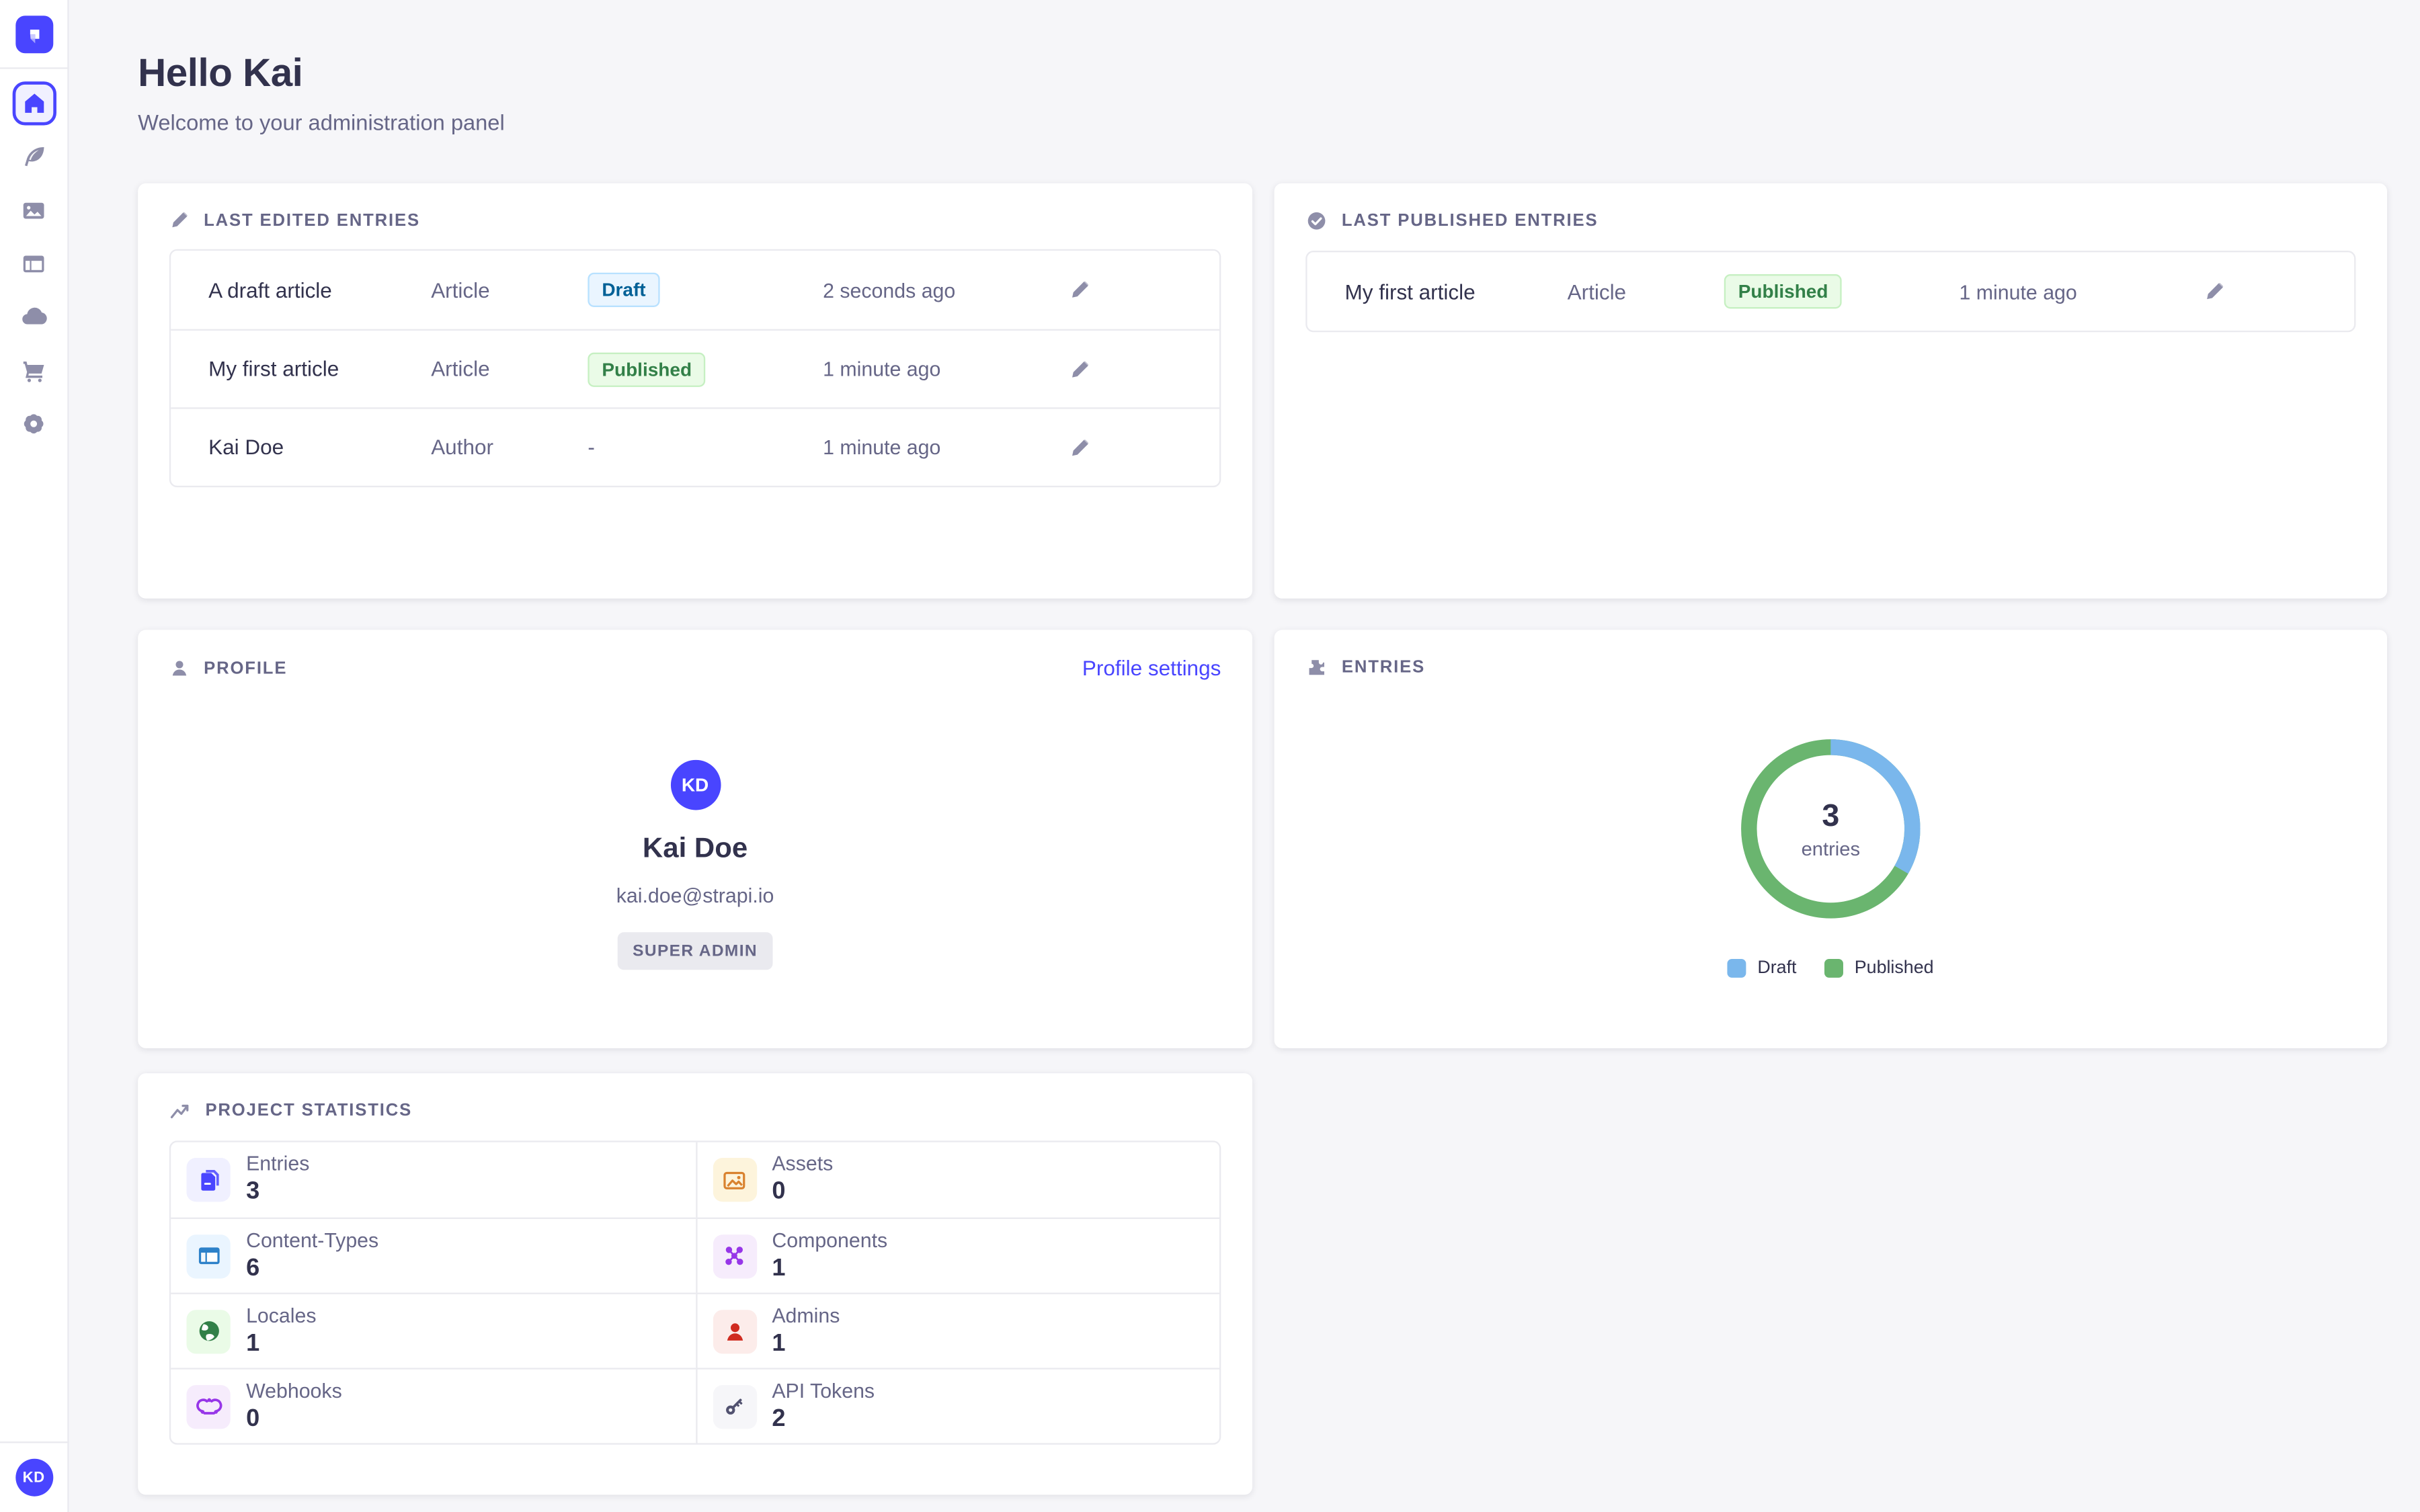  What do you see at coordinates (321, 123) in the screenshot?
I see `page-subtitle: Welcome to your administration panel` at bounding box center [321, 123].